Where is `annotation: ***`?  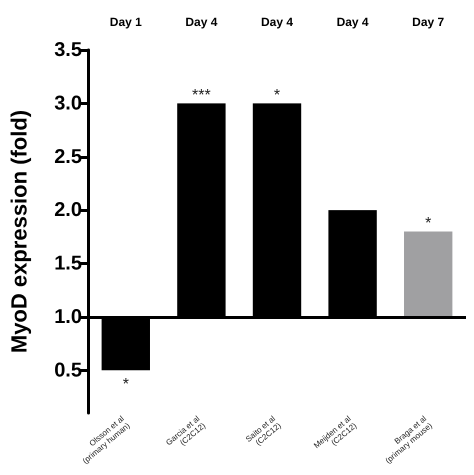
annotation: *** is located at coordinates (201, 95).